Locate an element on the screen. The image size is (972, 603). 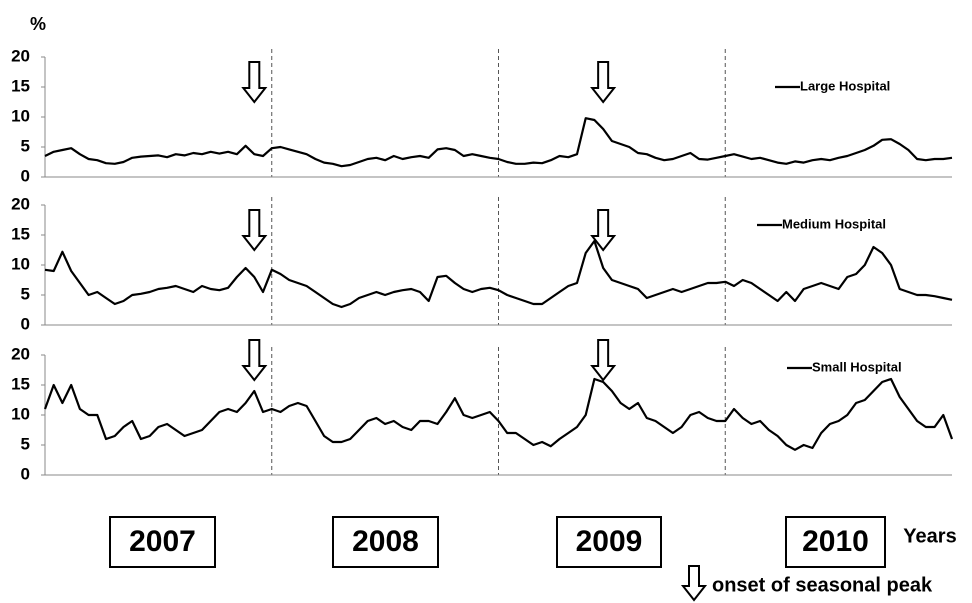
y-unit-label: % is located at coordinates (38, 24).